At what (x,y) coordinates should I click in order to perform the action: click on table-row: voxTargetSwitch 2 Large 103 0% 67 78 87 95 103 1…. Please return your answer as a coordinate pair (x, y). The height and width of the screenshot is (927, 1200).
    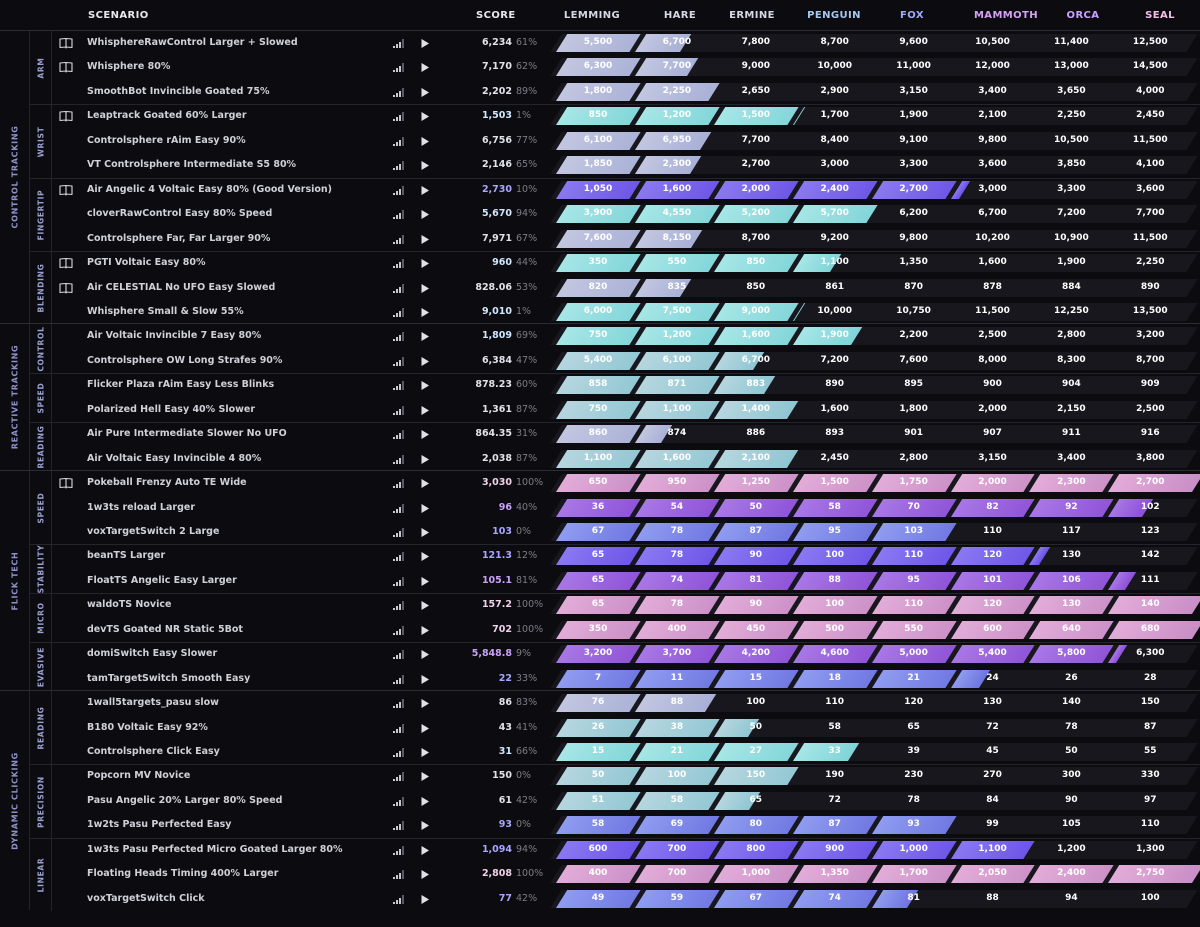
    Looking at the image, I should click on (600, 532).